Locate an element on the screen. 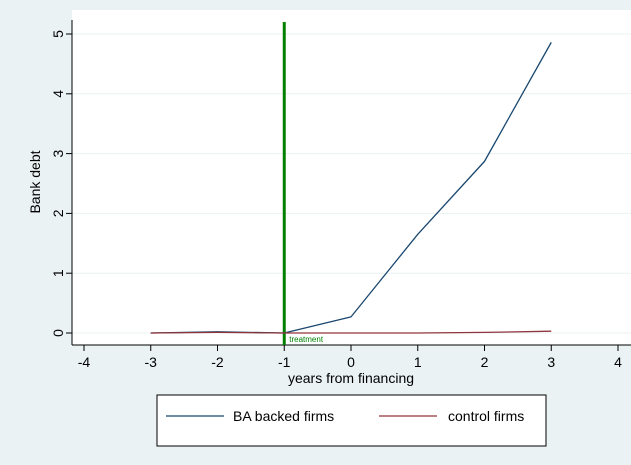  x-tick-label: 3 is located at coordinates (551, 362).